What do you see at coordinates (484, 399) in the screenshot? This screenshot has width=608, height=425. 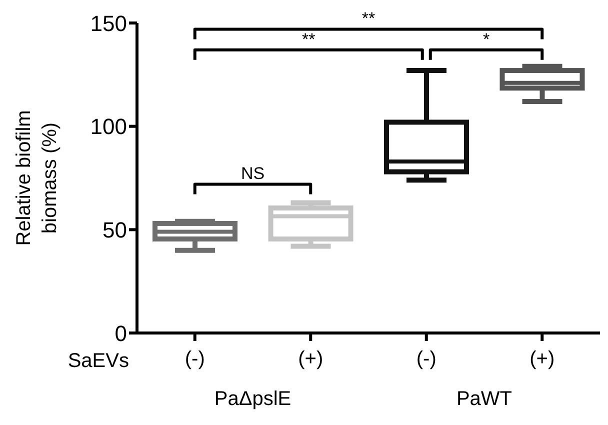 I see `text: PaWT` at bounding box center [484, 399].